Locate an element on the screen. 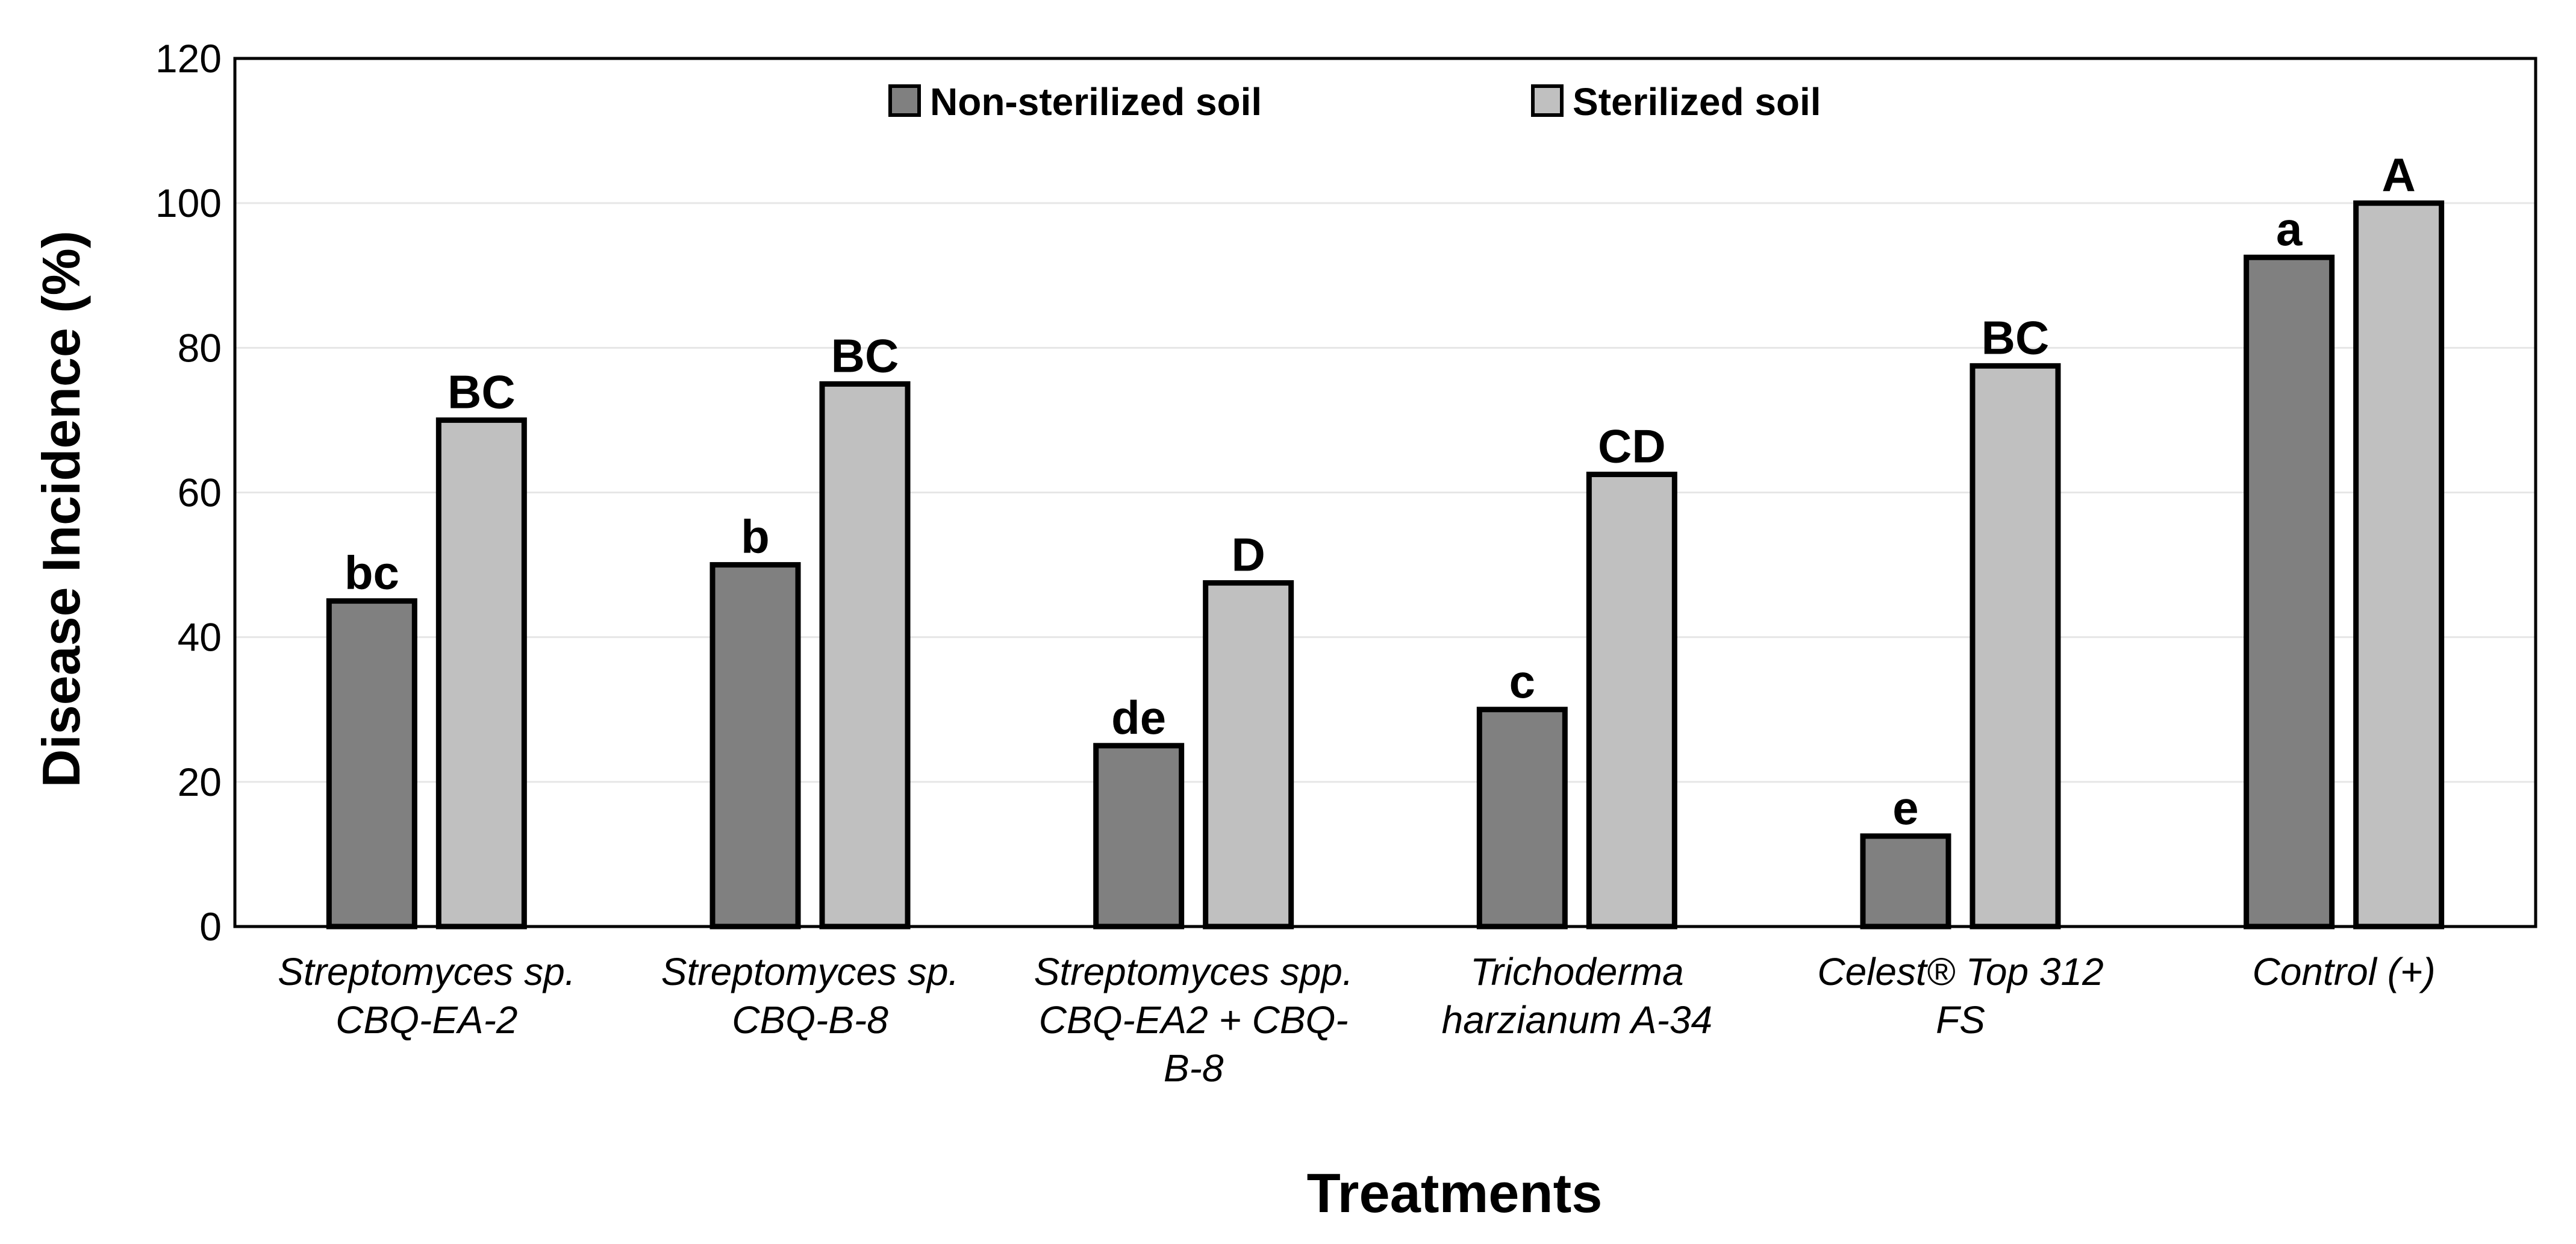  y-tick-label: 100 is located at coordinates (188, 203).